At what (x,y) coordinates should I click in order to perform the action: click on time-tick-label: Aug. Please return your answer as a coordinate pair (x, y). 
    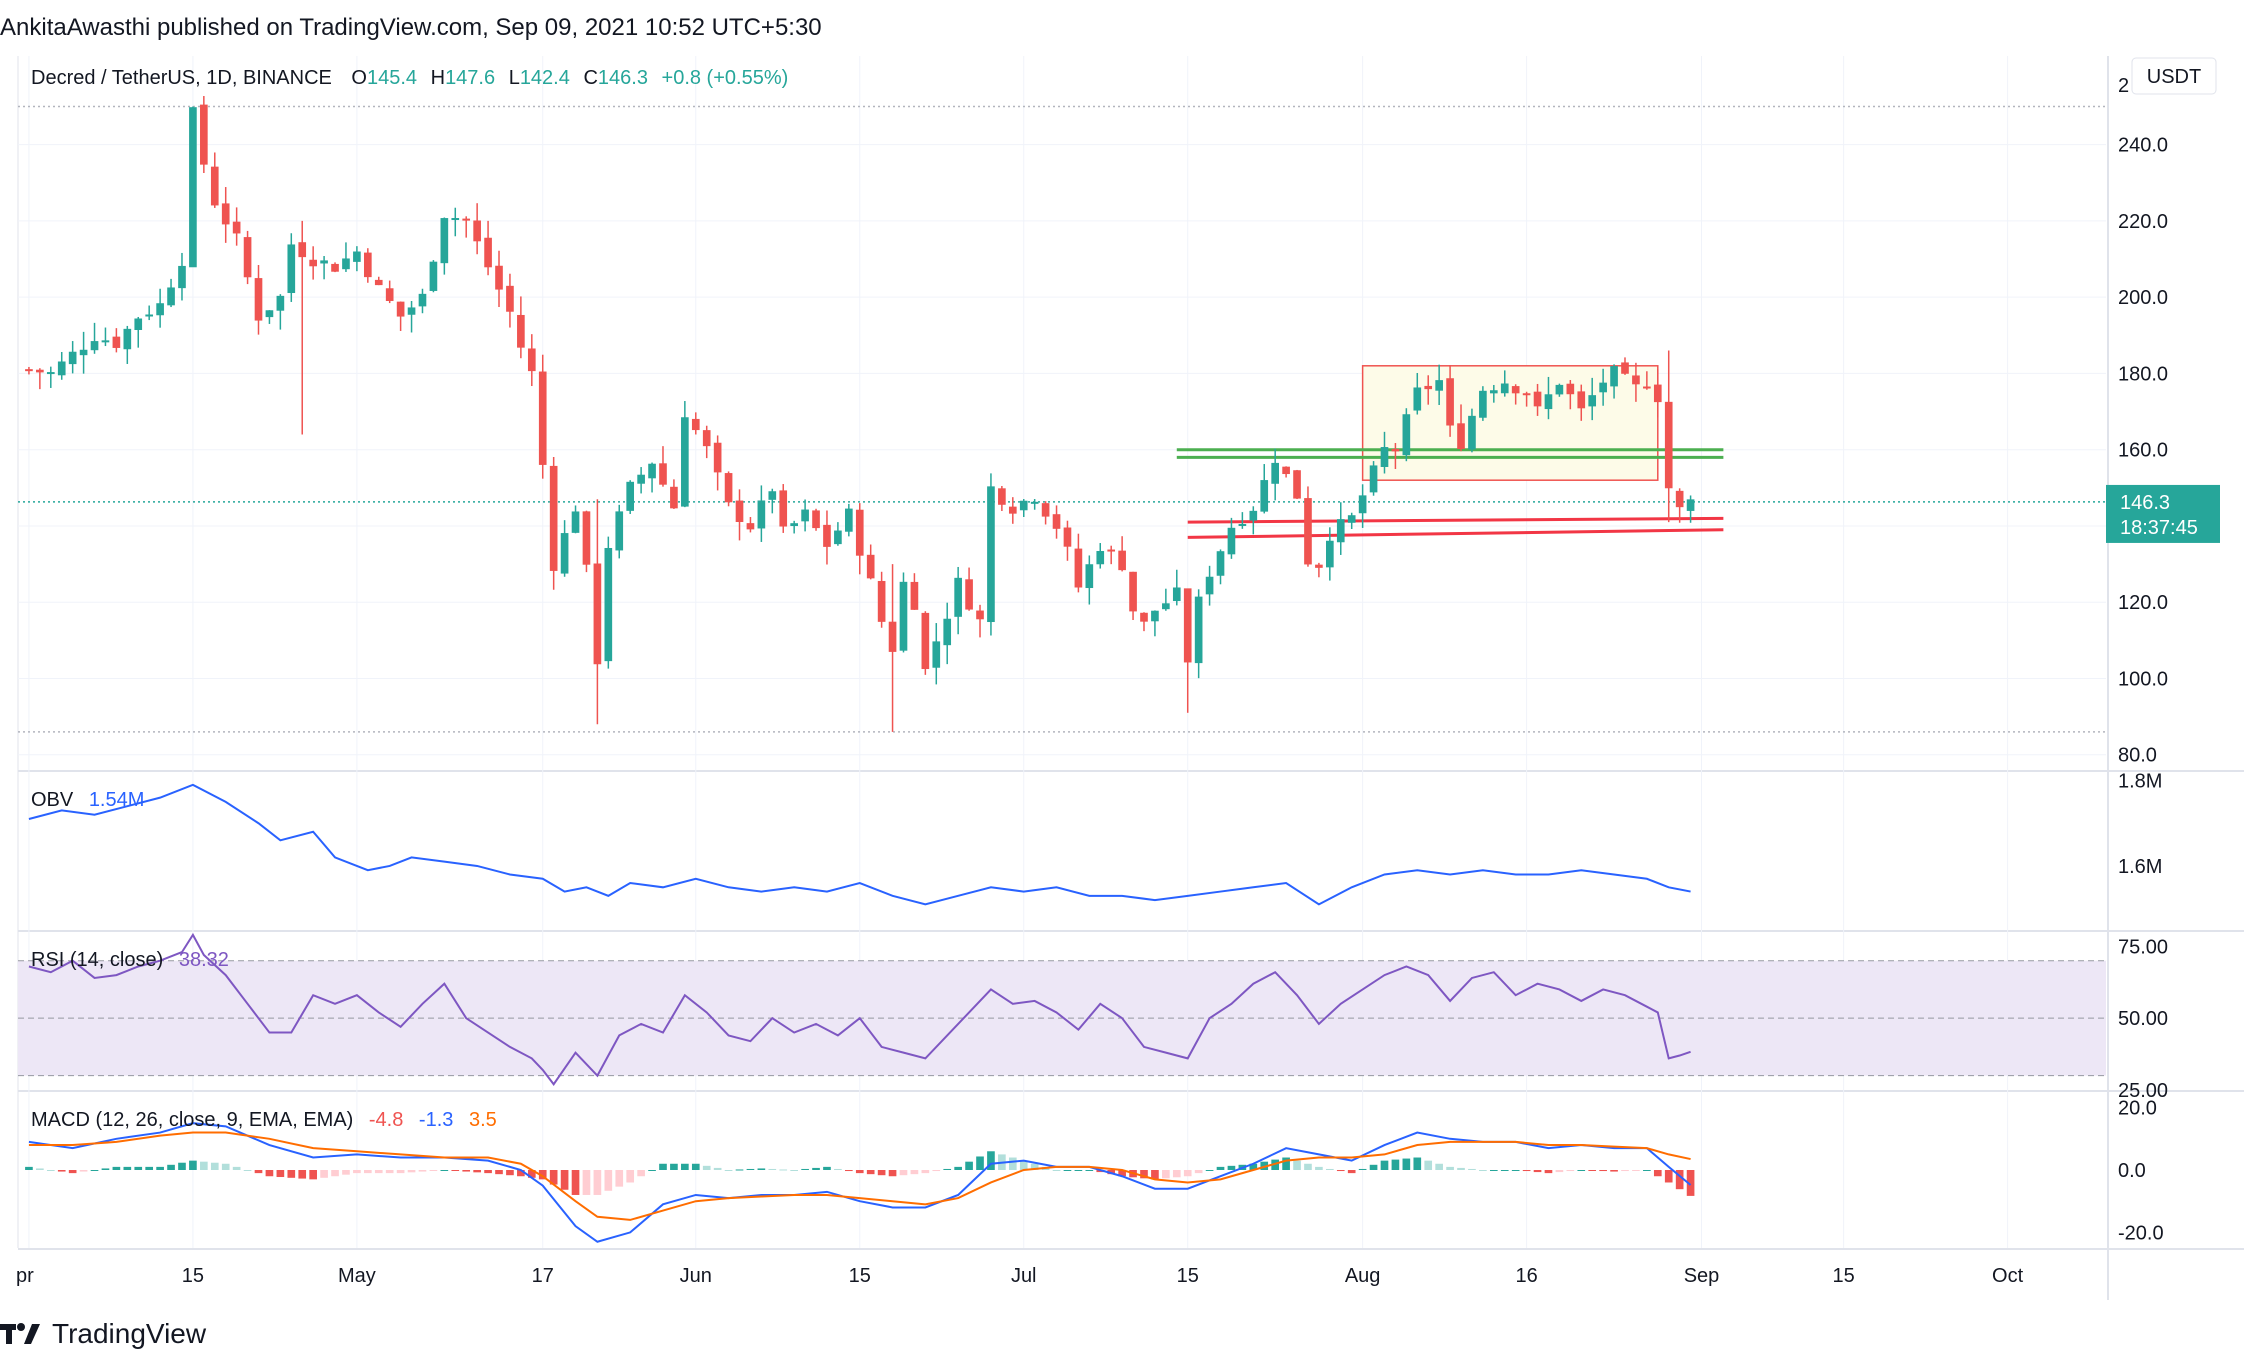
    Looking at the image, I should click on (1363, 1276).